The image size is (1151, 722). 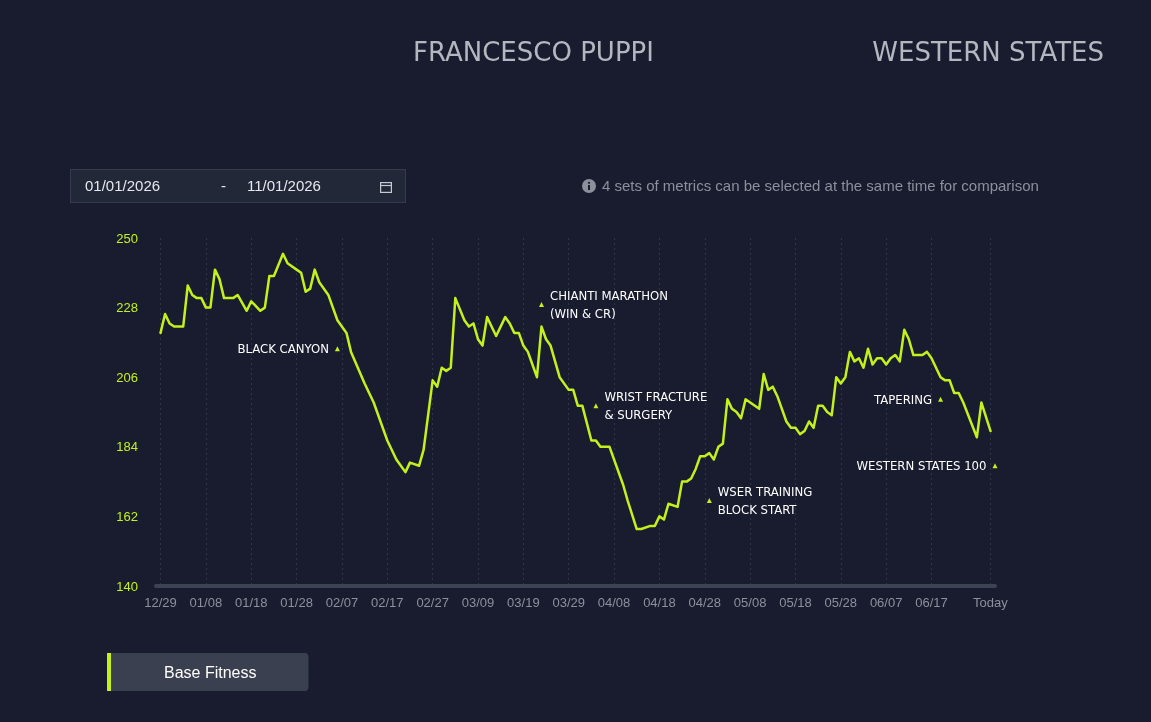 What do you see at coordinates (203, 185) in the screenshot?
I see `text: 01/01/2026 - 11/01/2026` at bounding box center [203, 185].